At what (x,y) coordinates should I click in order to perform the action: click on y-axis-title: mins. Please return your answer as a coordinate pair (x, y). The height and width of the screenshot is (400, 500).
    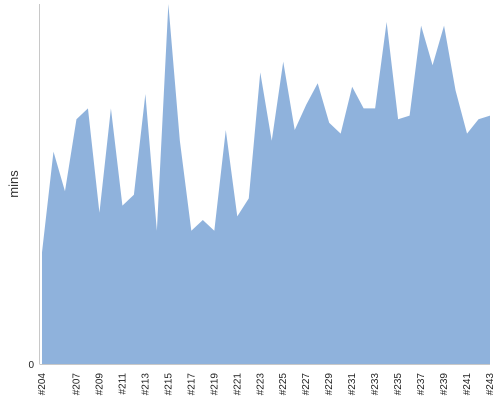
    Looking at the image, I should click on (13, 184).